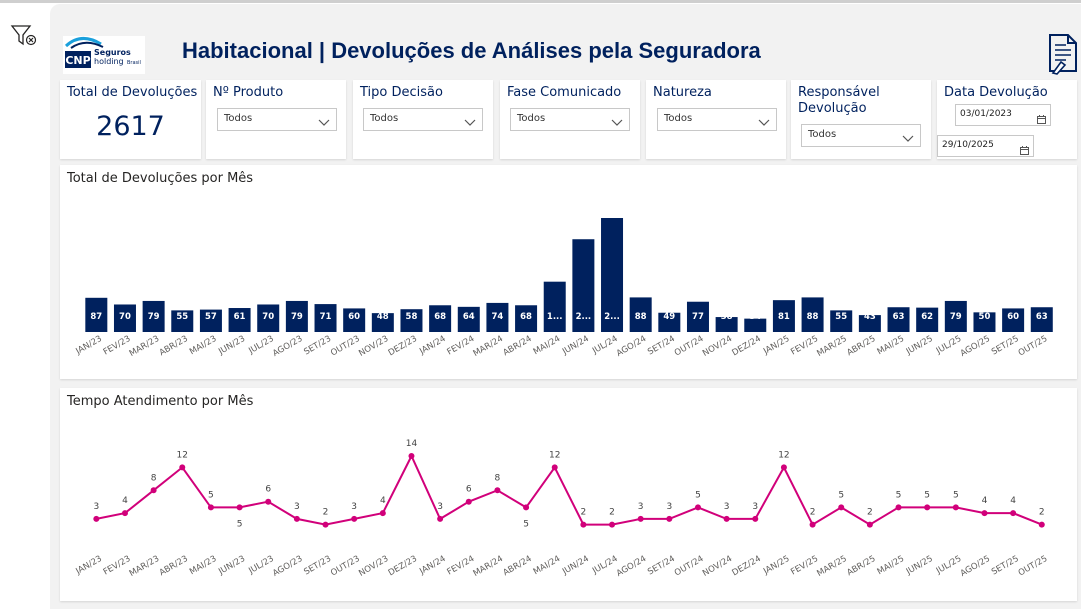 Image resolution: width=1081 pixels, height=609 pixels. What do you see at coordinates (174, 346) in the screenshot?
I see `x-tick-label: ABR/23` at bounding box center [174, 346].